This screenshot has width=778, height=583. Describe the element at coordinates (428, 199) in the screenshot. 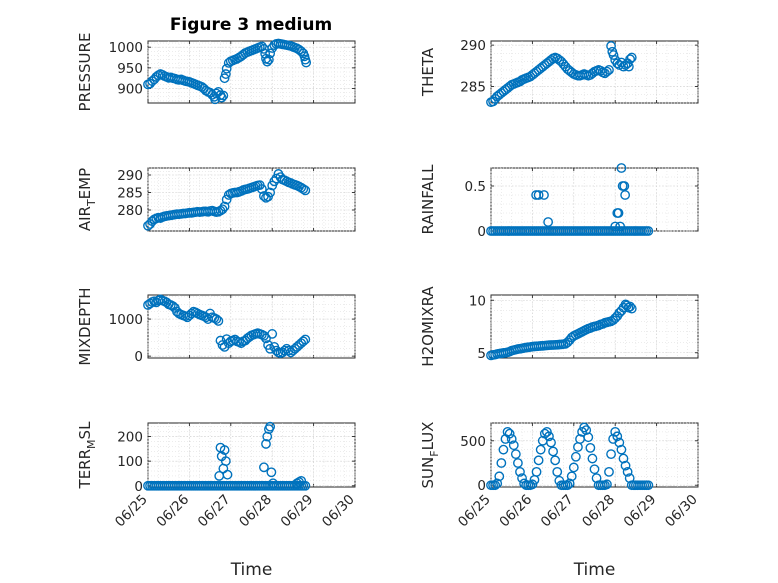

I see `y-axis-label: RAINFALL` at that location.